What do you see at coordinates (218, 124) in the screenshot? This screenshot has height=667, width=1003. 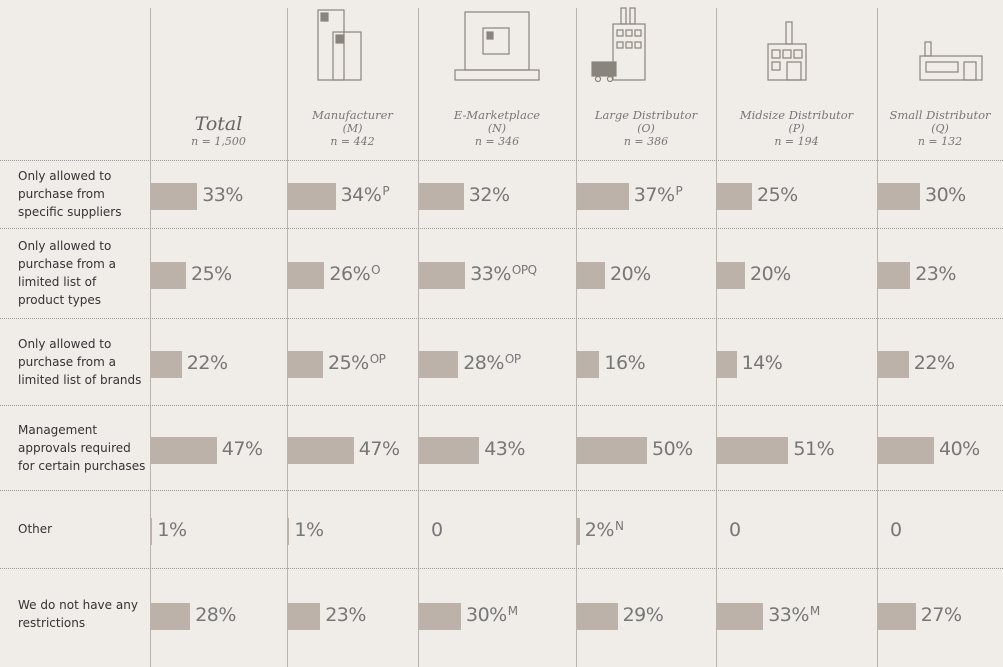 I see `column-name: Total` at bounding box center [218, 124].